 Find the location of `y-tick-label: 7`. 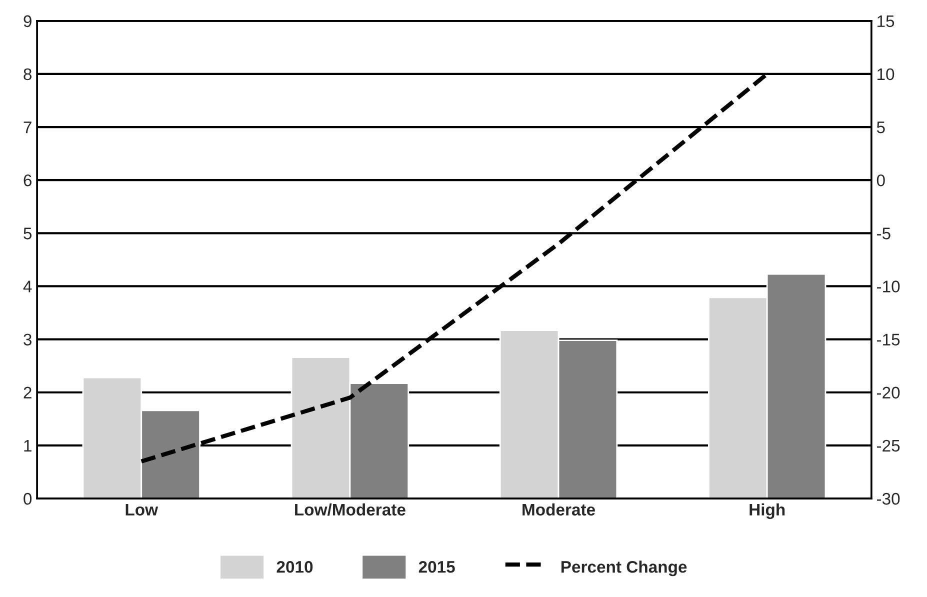

y-tick-label: 7 is located at coordinates (28, 128).